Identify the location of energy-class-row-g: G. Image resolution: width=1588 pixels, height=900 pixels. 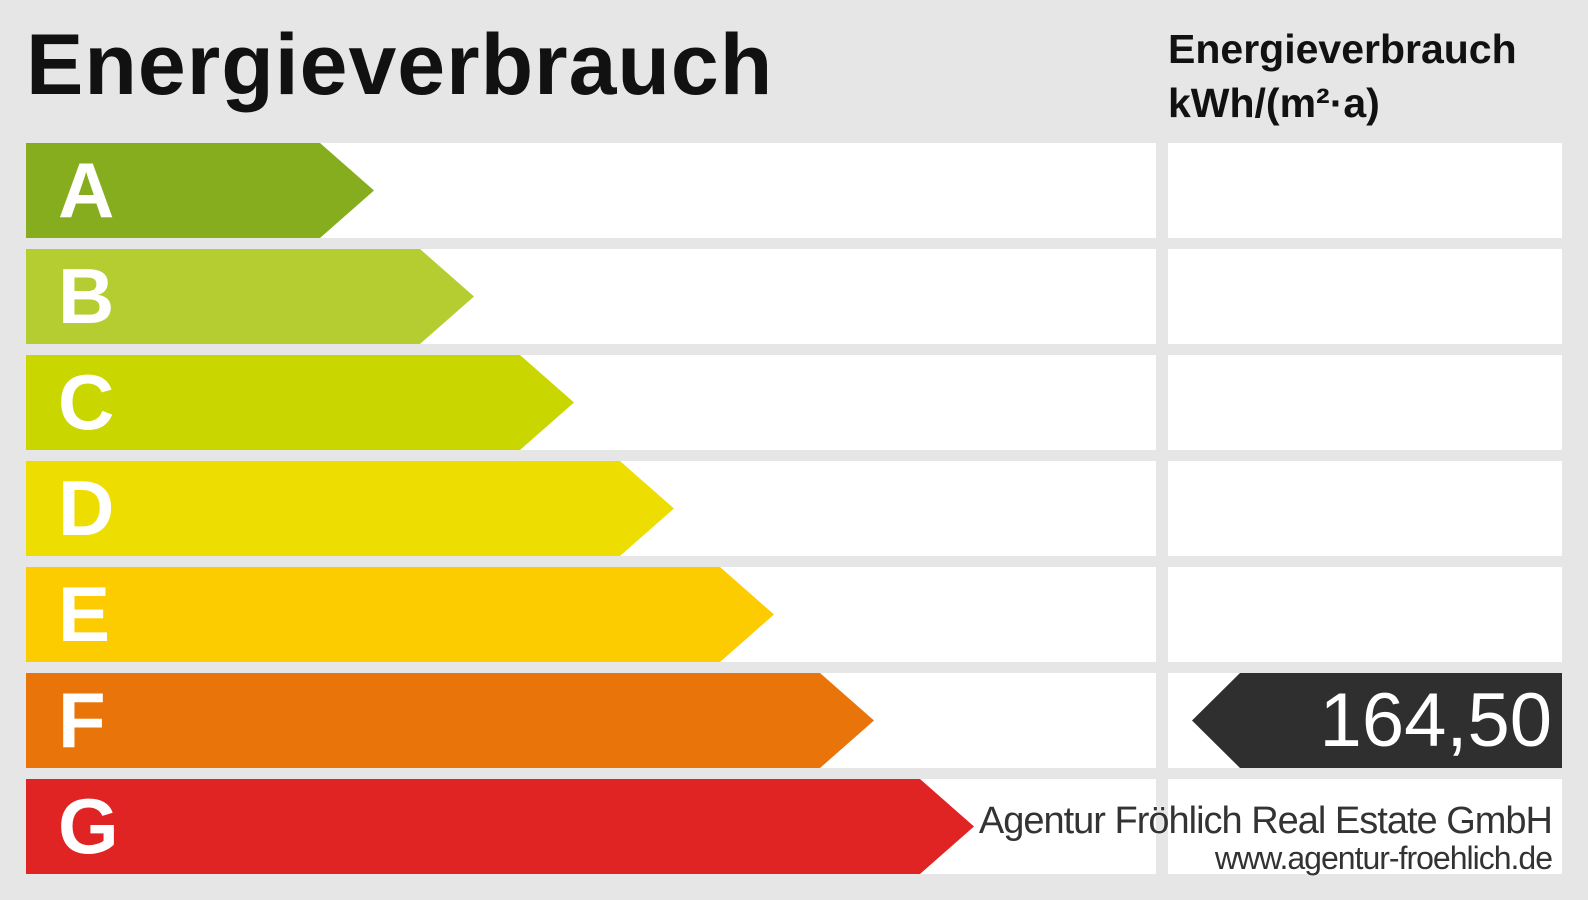
(794, 826).